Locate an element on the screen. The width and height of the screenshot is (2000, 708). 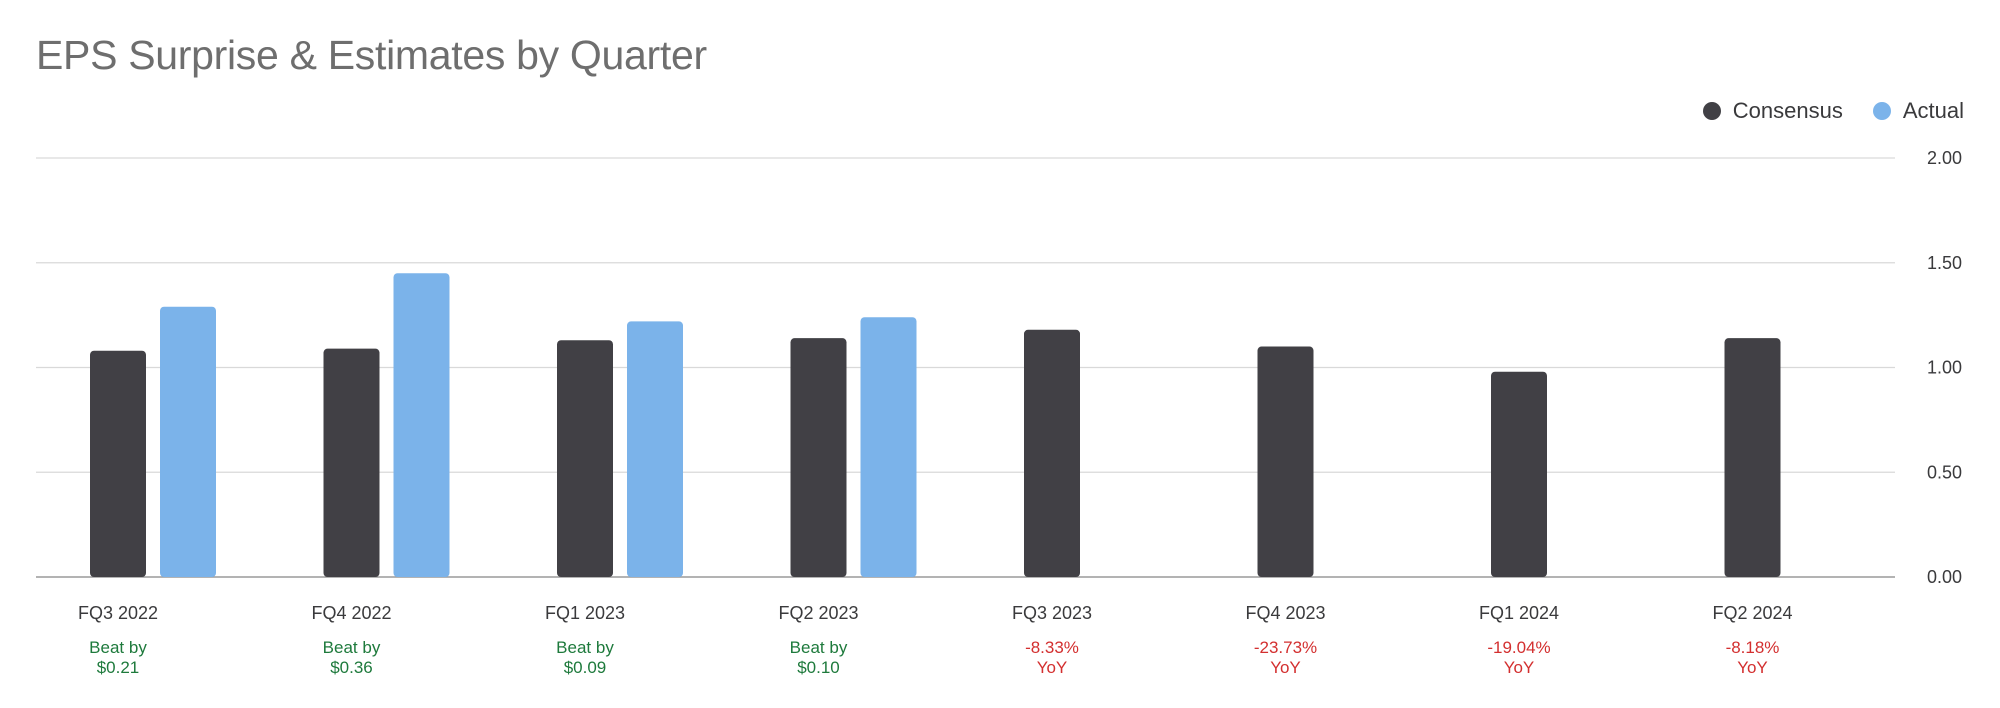
surprise-label: -8.33% is located at coordinates (1052, 647).